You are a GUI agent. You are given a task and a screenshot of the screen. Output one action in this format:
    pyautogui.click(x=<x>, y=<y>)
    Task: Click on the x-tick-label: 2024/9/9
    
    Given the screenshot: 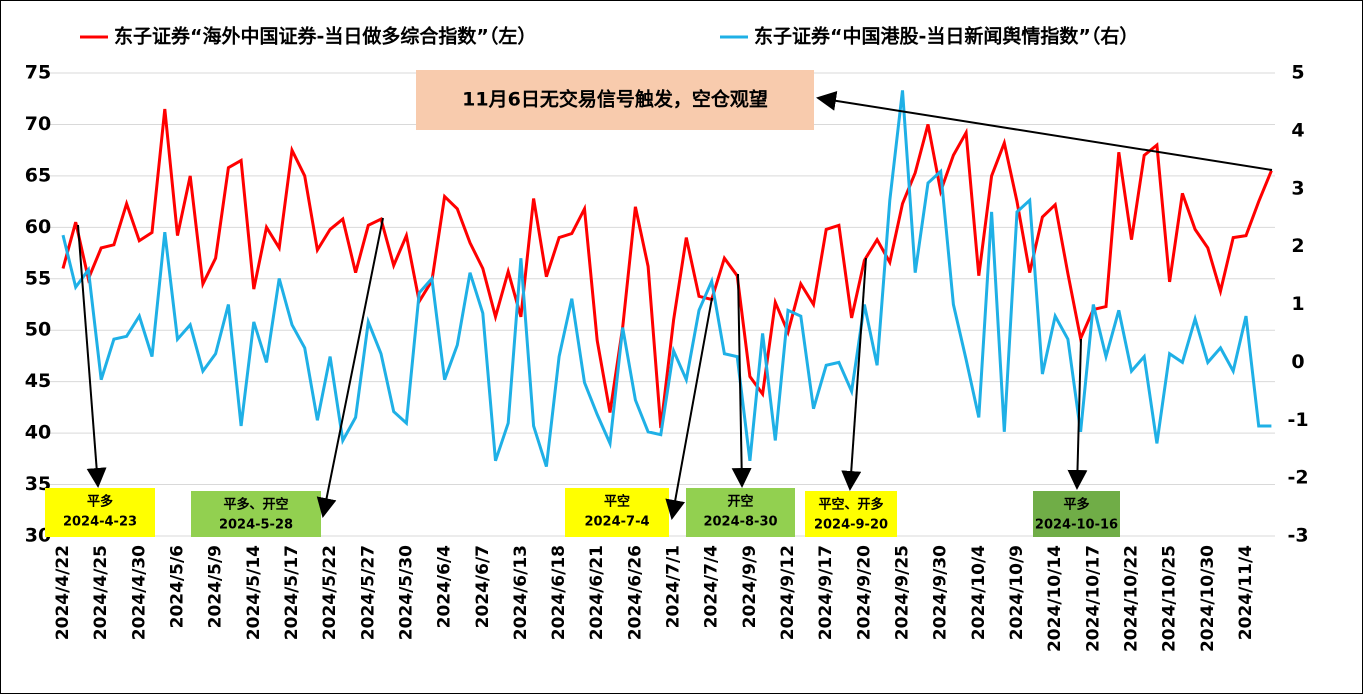 What is the action you would take?
    pyautogui.click(x=750, y=586)
    